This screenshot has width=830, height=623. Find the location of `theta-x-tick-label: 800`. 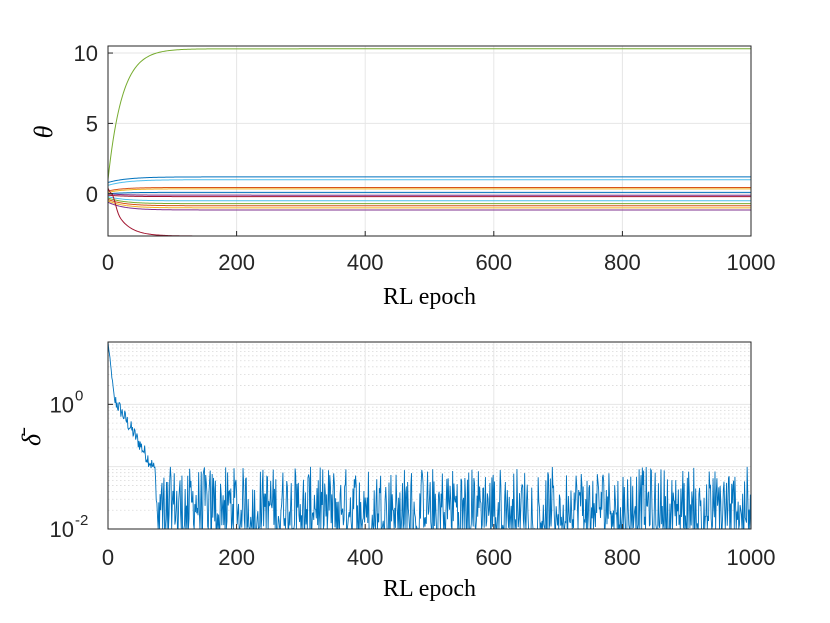

theta-x-tick-label: 800 is located at coordinates (622, 262).